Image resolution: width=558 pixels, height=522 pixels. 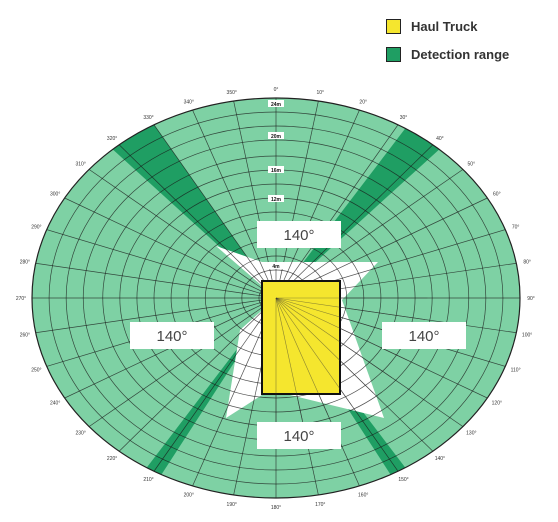 I want to click on degree-label: 10°, so click(x=320, y=93).